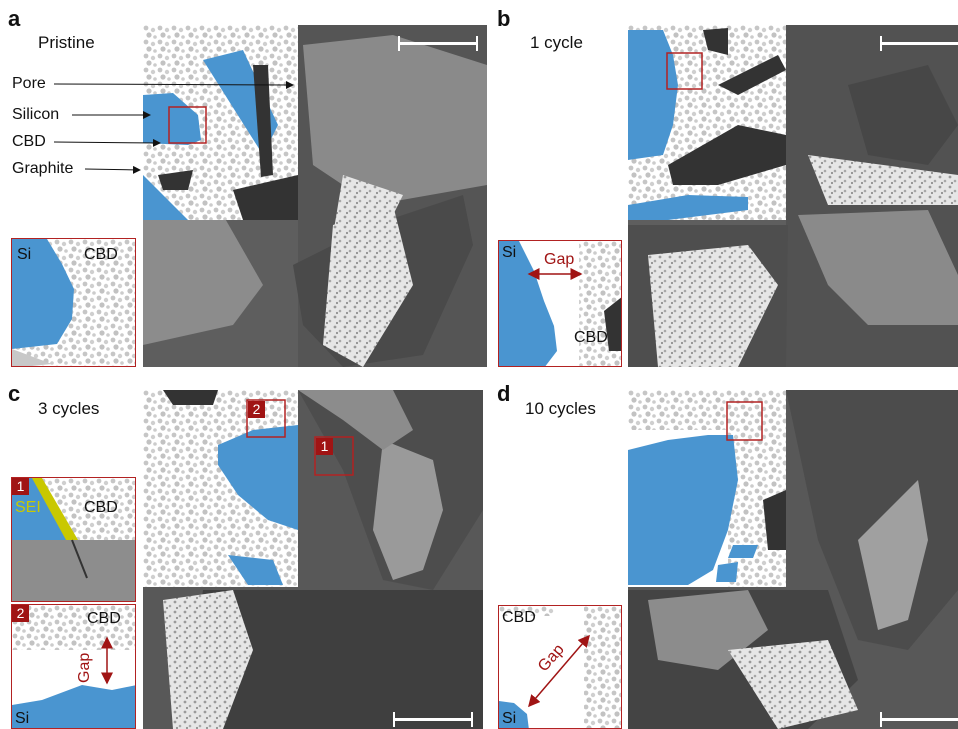 This screenshot has width=958, height=729. What do you see at coordinates (24, 254) in the screenshot?
I see `inset-a-si: Si` at bounding box center [24, 254].